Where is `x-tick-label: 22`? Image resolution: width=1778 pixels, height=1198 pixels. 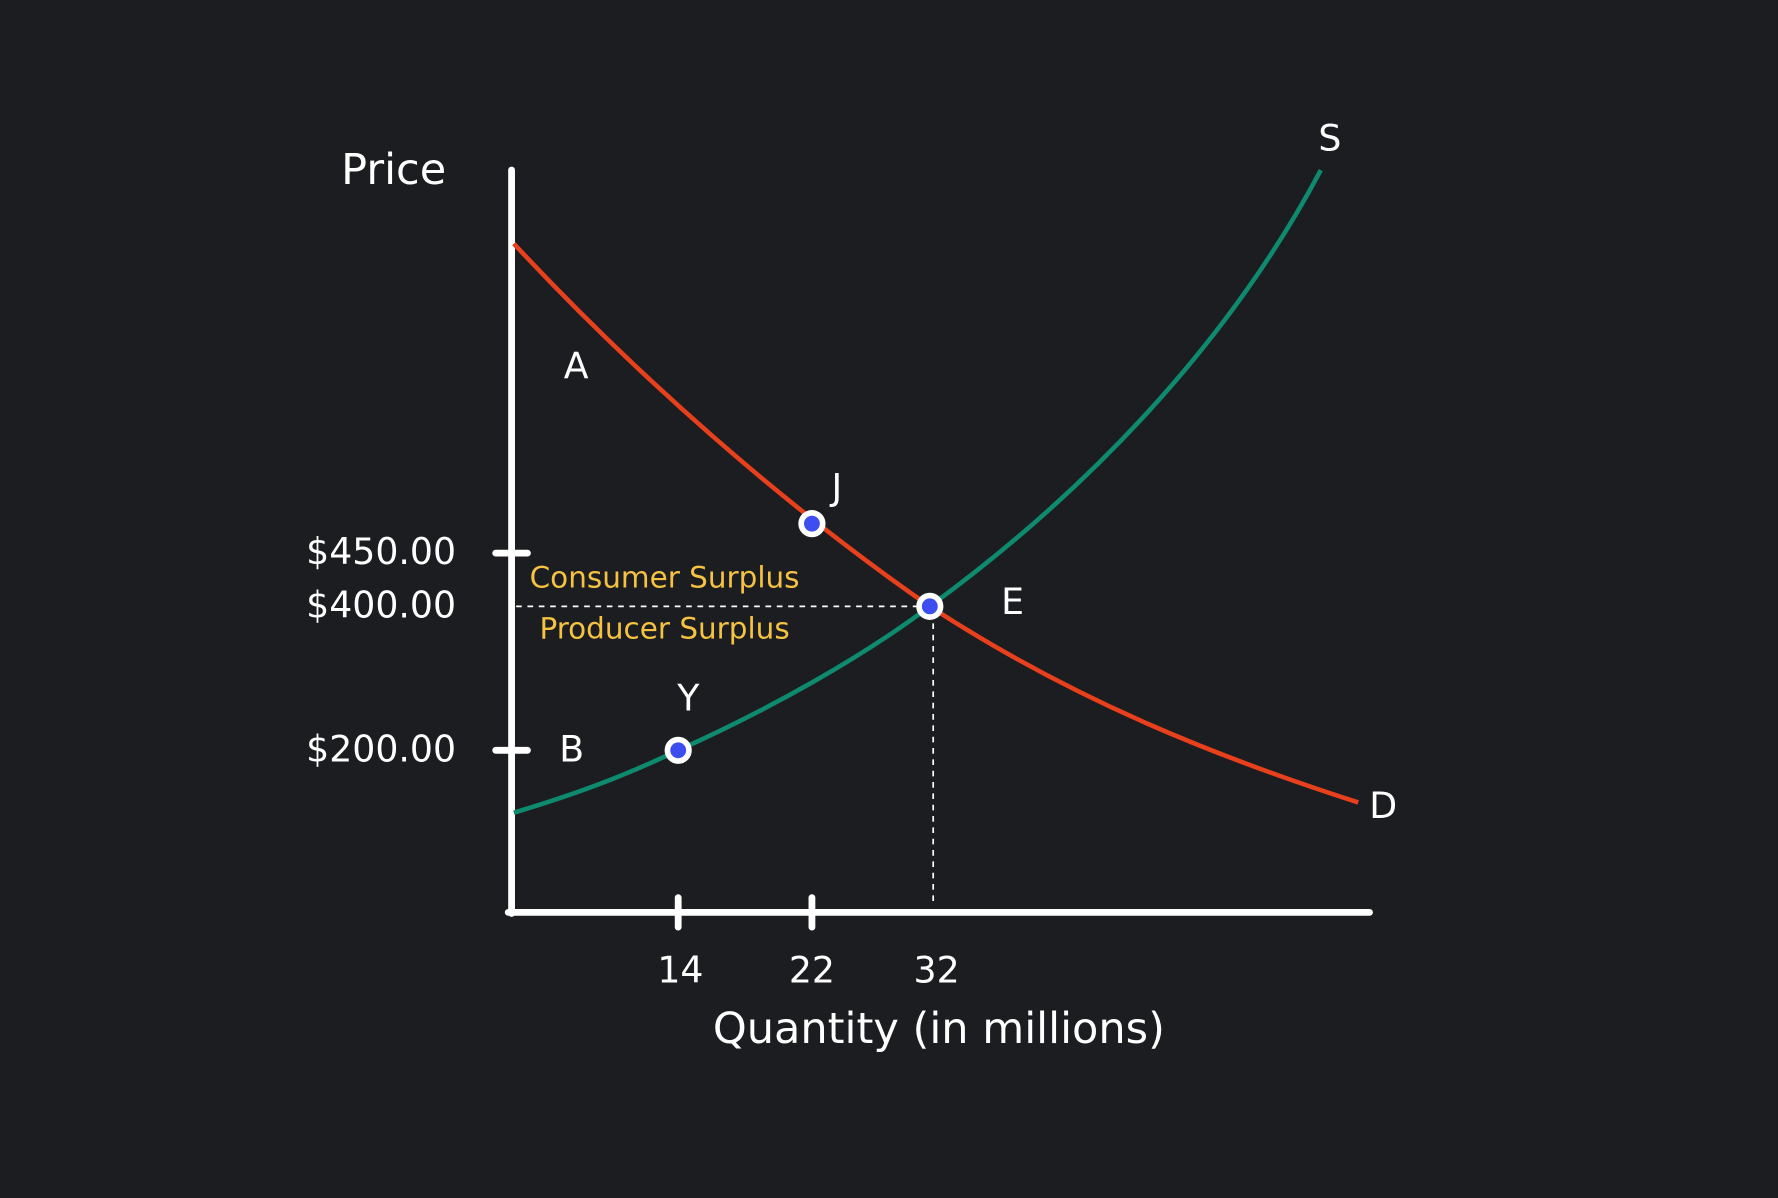 x-tick-label: 22 is located at coordinates (812, 969).